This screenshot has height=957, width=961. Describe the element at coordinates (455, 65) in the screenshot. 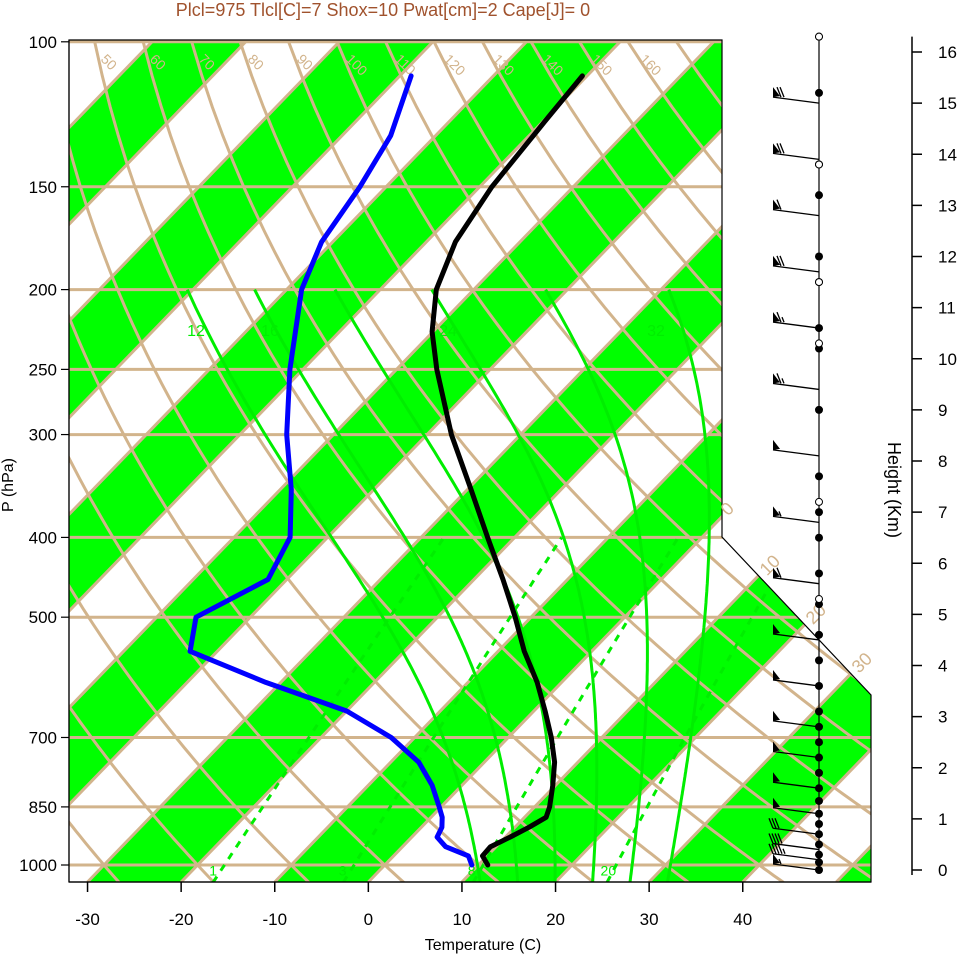

I see `dry-adiabat-label: 120` at that location.